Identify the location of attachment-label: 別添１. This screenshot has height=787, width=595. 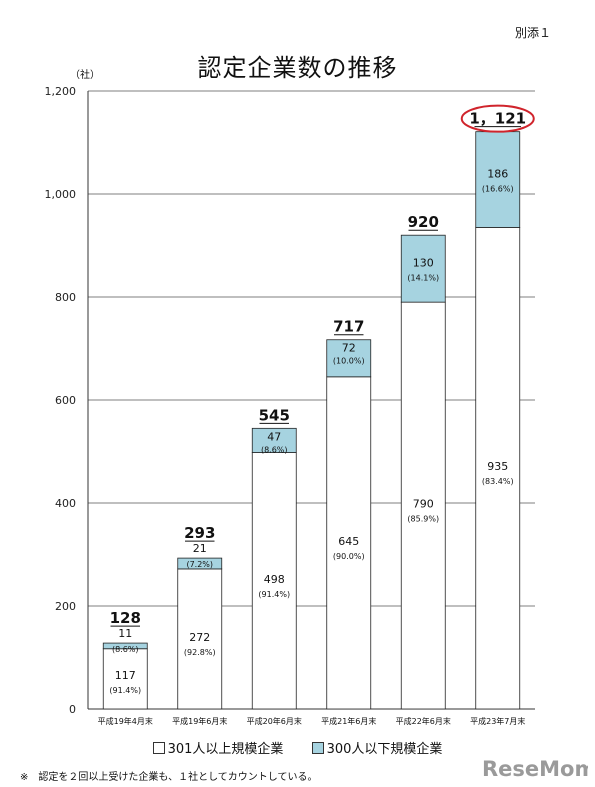
(533, 33).